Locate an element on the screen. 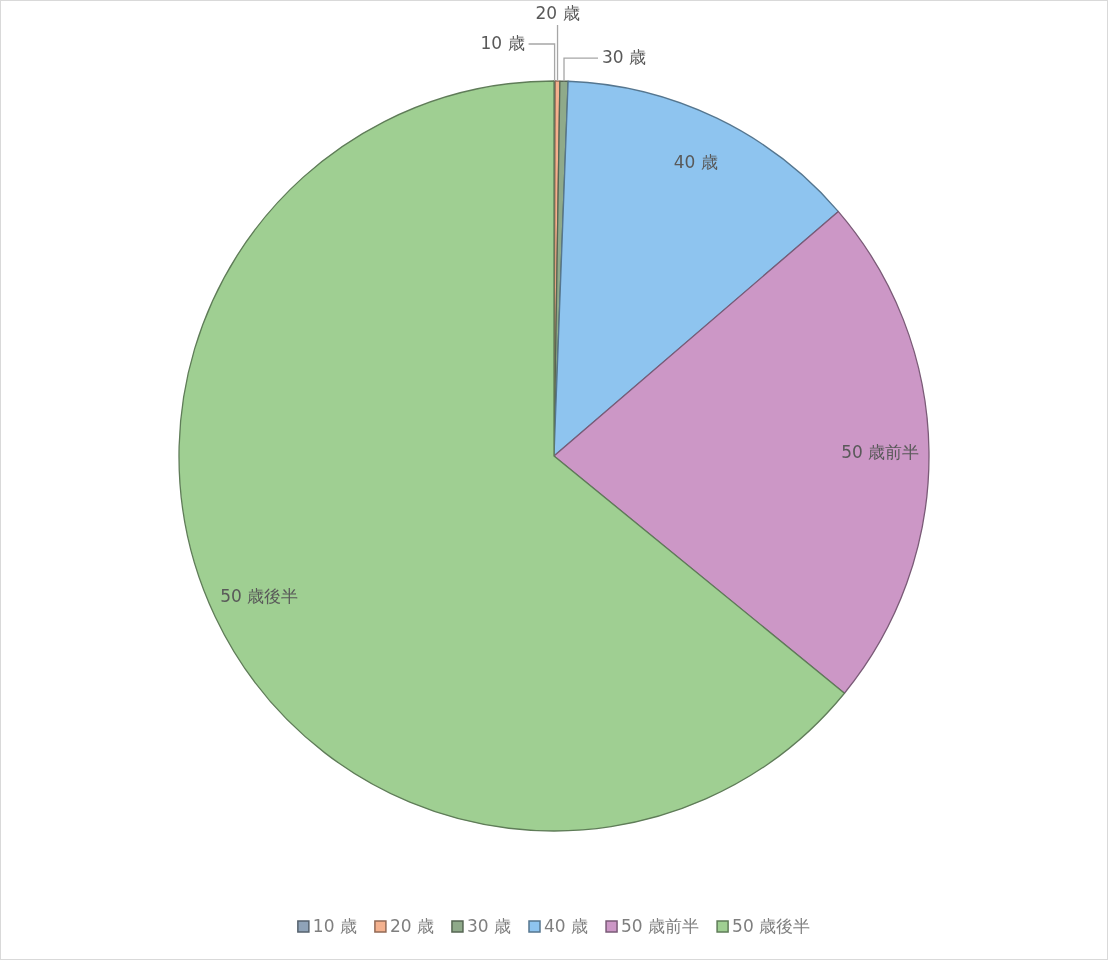 This screenshot has width=1108, height=960. legend-label: 20 歳 is located at coordinates (411, 926).